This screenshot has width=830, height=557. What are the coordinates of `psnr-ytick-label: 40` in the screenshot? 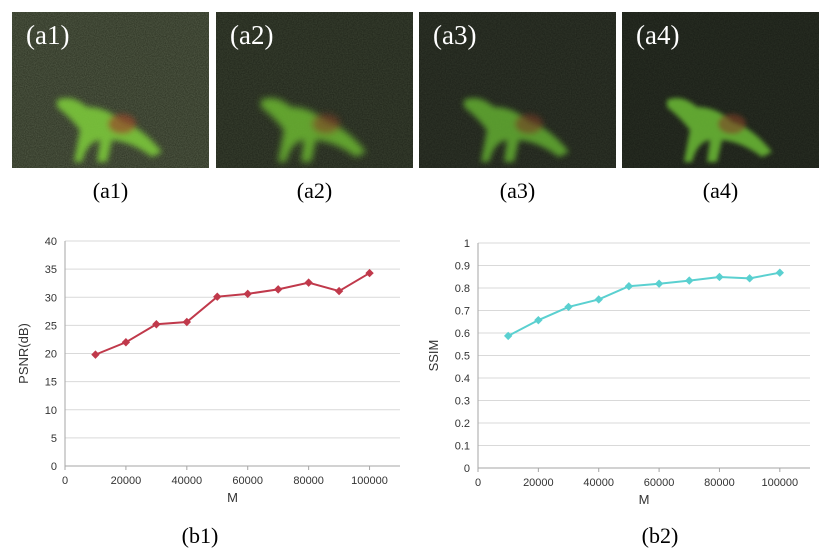 It's located at (51, 242).